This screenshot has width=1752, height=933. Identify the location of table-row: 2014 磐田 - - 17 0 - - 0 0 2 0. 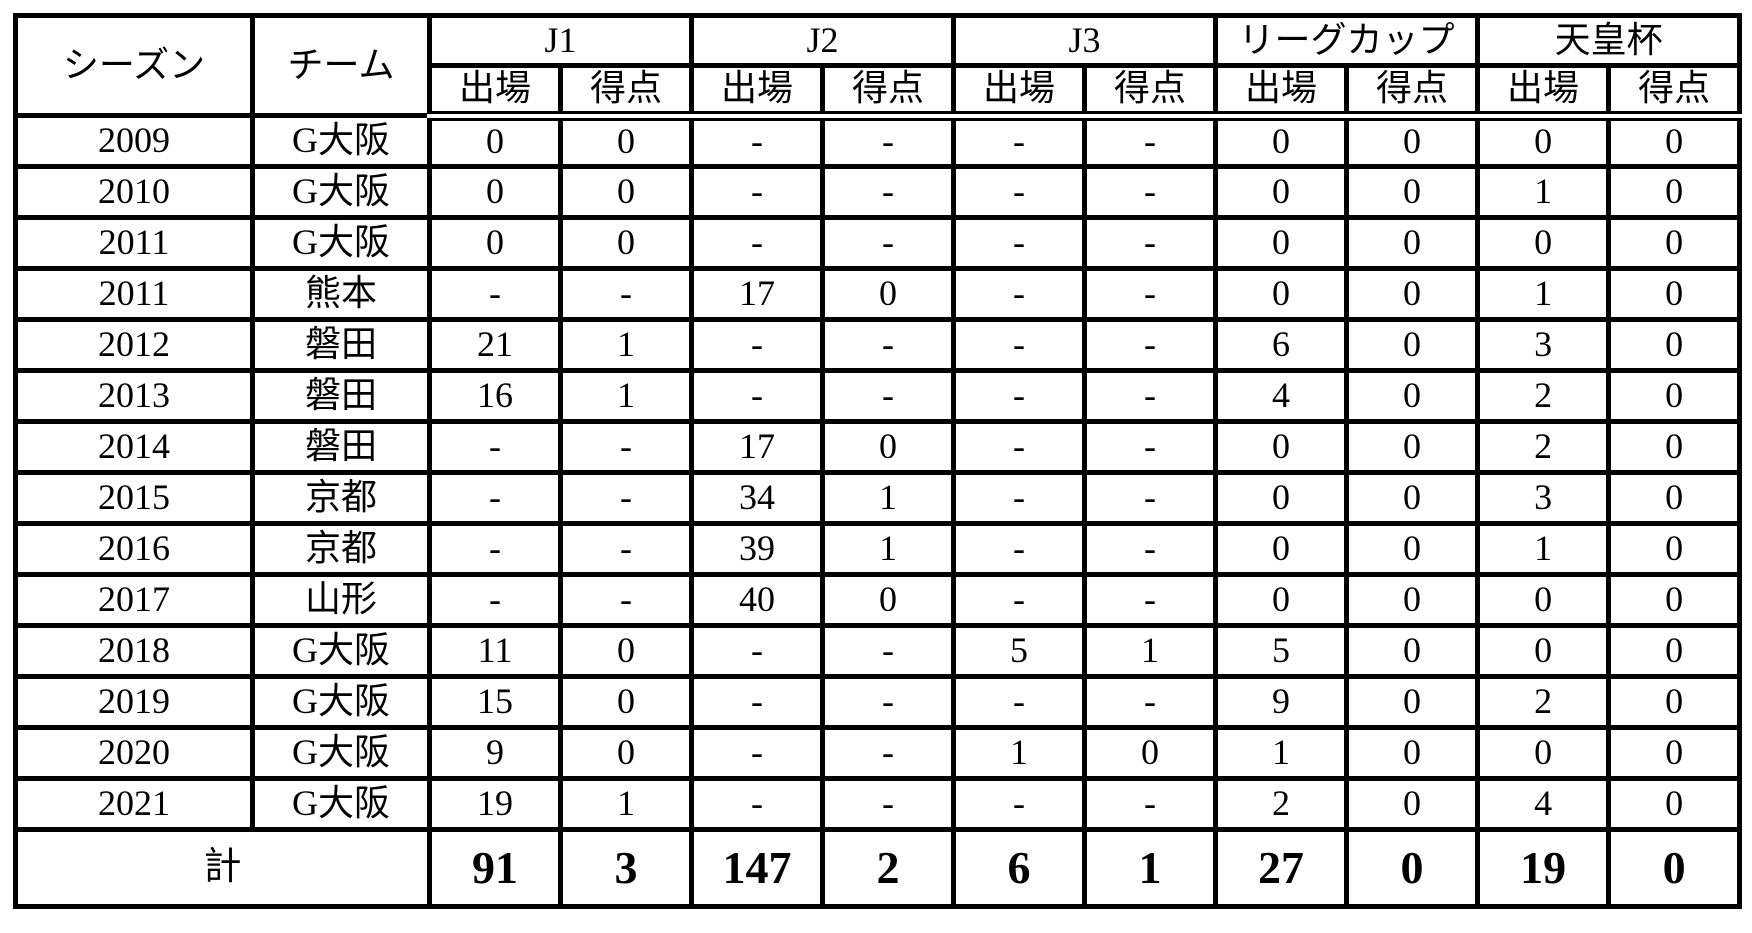
(878, 447).